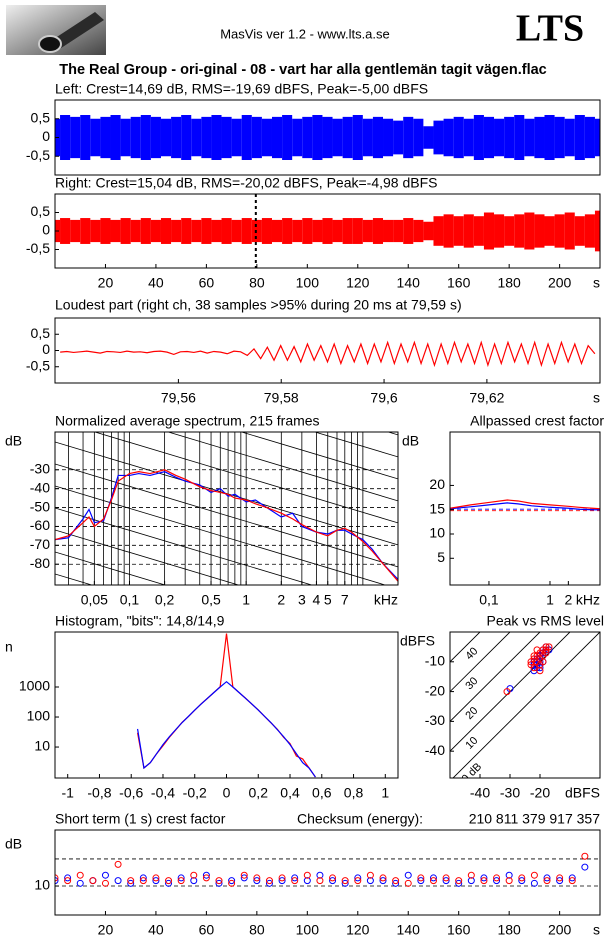 This screenshot has width=606, height=946. What do you see at coordinates (459, 283) in the screenshot?
I see `x-tick-label: 160` at bounding box center [459, 283].